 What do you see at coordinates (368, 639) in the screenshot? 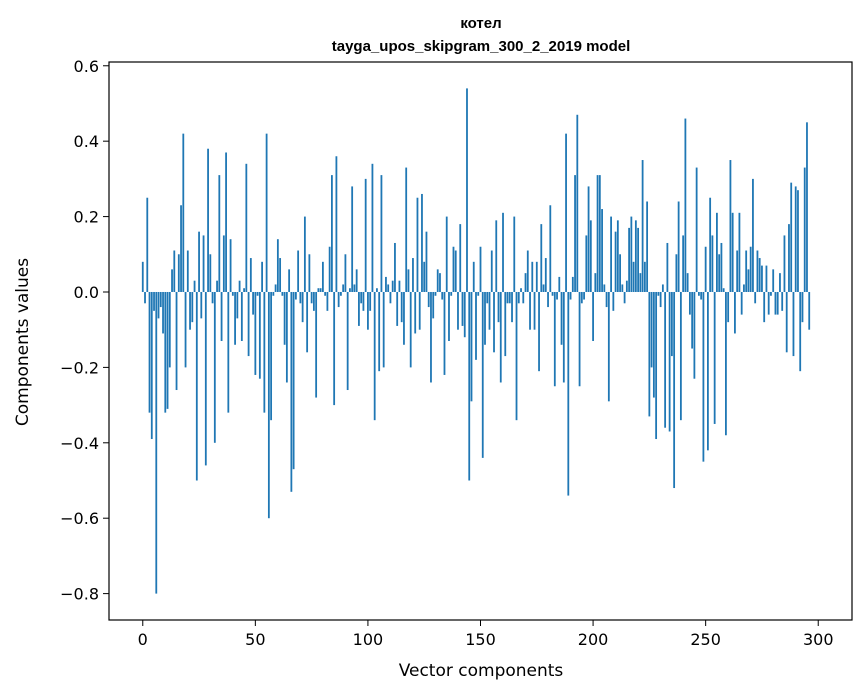
I see `x-tick-label: 100` at bounding box center [368, 639].